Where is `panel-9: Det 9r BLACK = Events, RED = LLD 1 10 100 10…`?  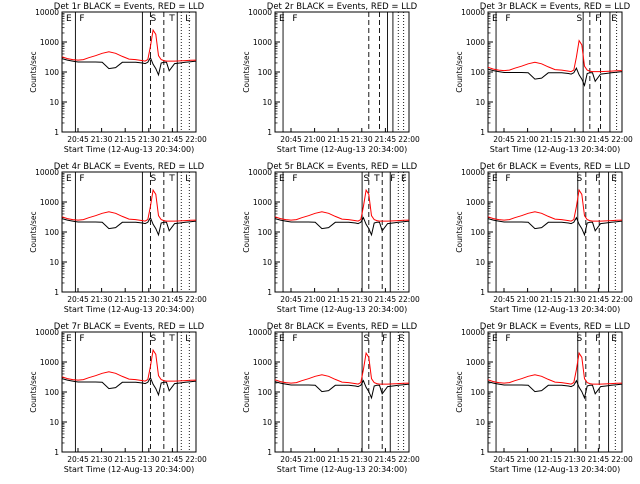
panel-9: Det 9r BLACK = Events, RED = LLD 1 10 100 10… is located at coordinates (544, 398).